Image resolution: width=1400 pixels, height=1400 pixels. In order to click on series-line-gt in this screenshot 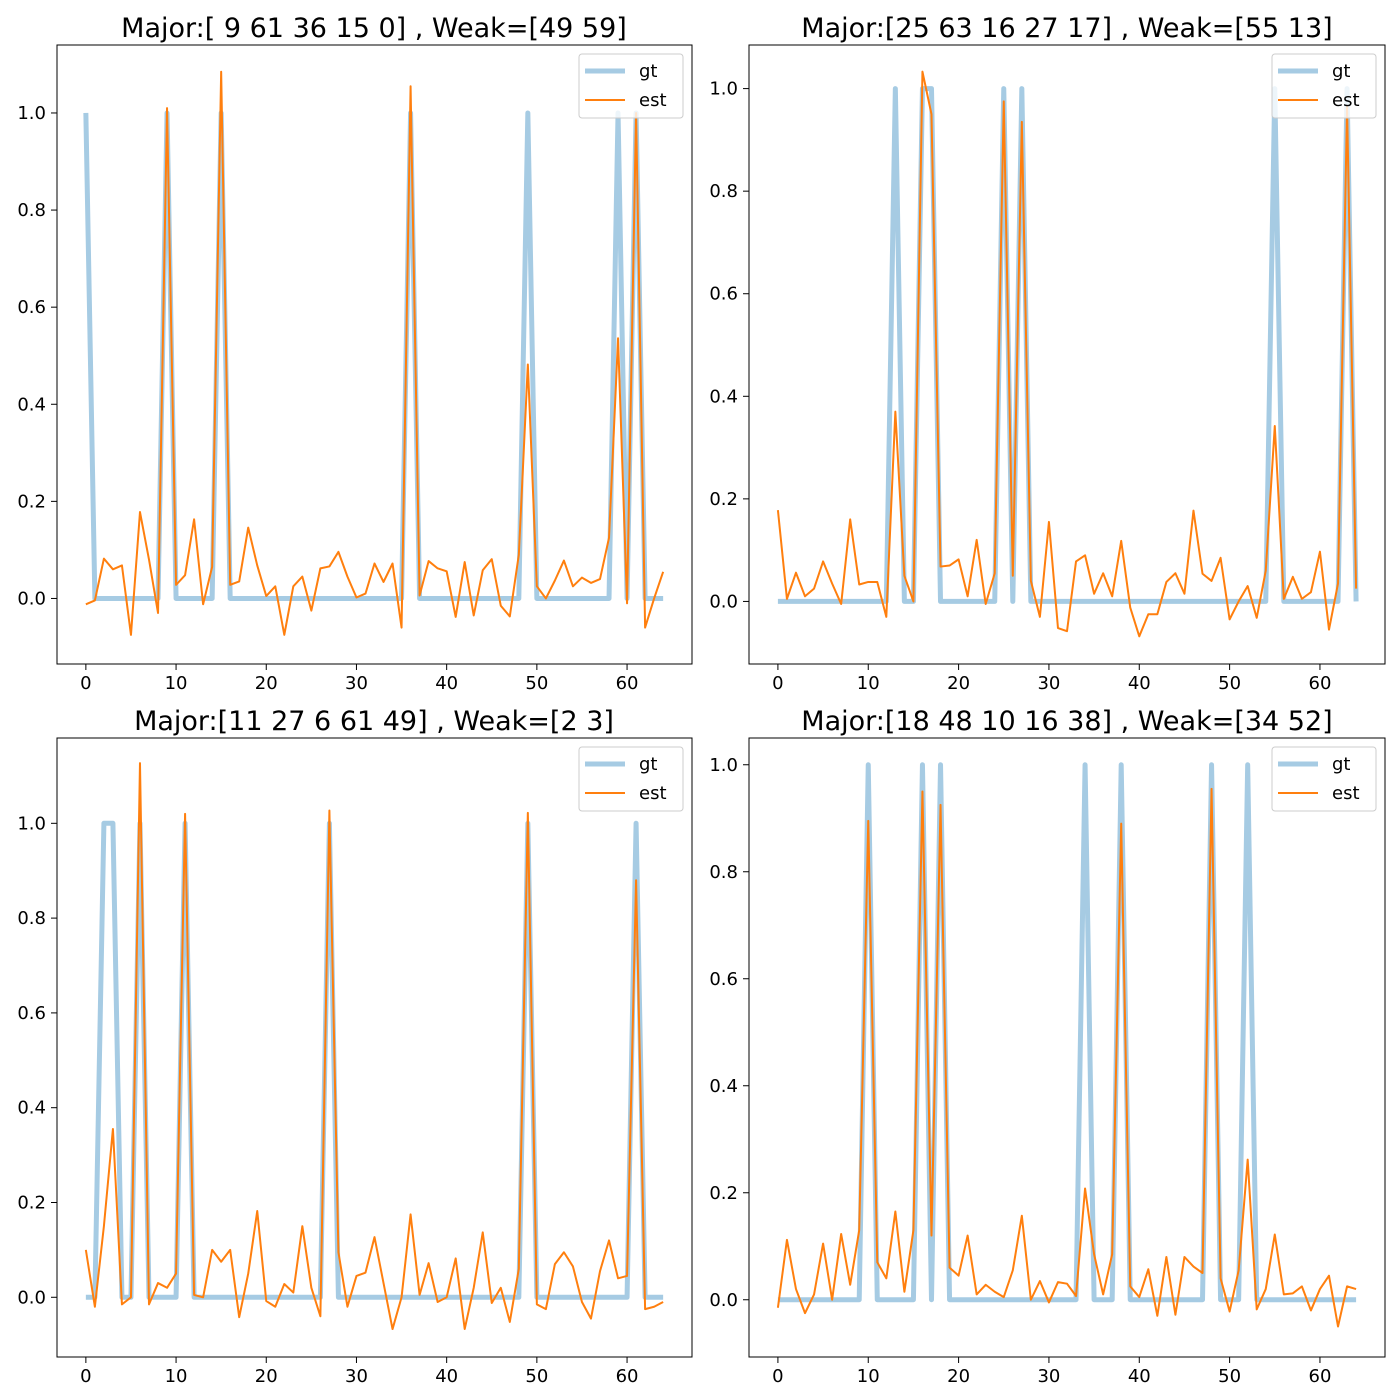, I will do `click(373, 355)`.